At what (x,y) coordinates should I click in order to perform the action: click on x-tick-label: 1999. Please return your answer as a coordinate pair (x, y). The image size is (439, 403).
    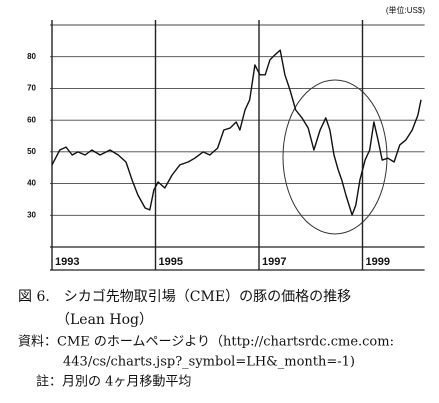
    Looking at the image, I should click on (378, 262).